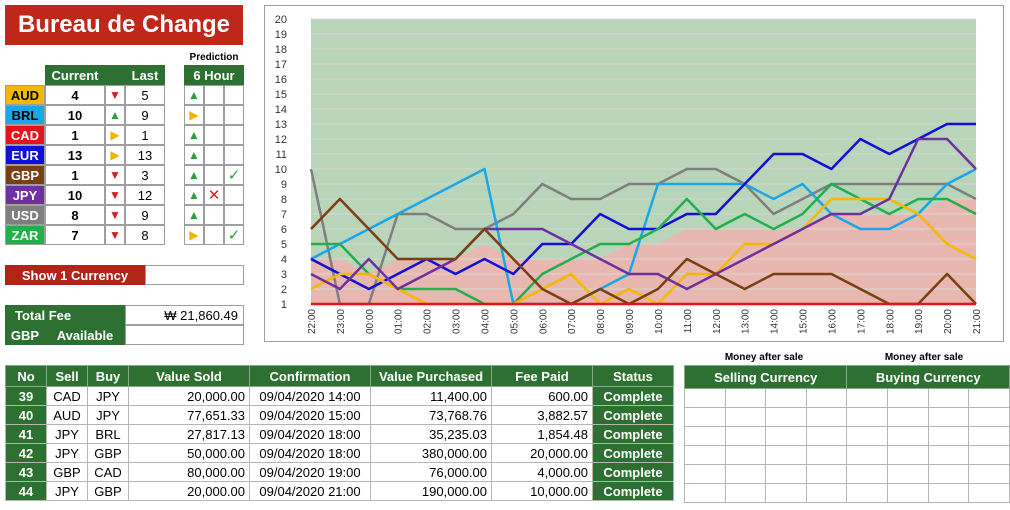 This screenshot has width=1010, height=510. What do you see at coordinates (25, 115) in the screenshot?
I see `currency-code-brl: BRL` at bounding box center [25, 115].